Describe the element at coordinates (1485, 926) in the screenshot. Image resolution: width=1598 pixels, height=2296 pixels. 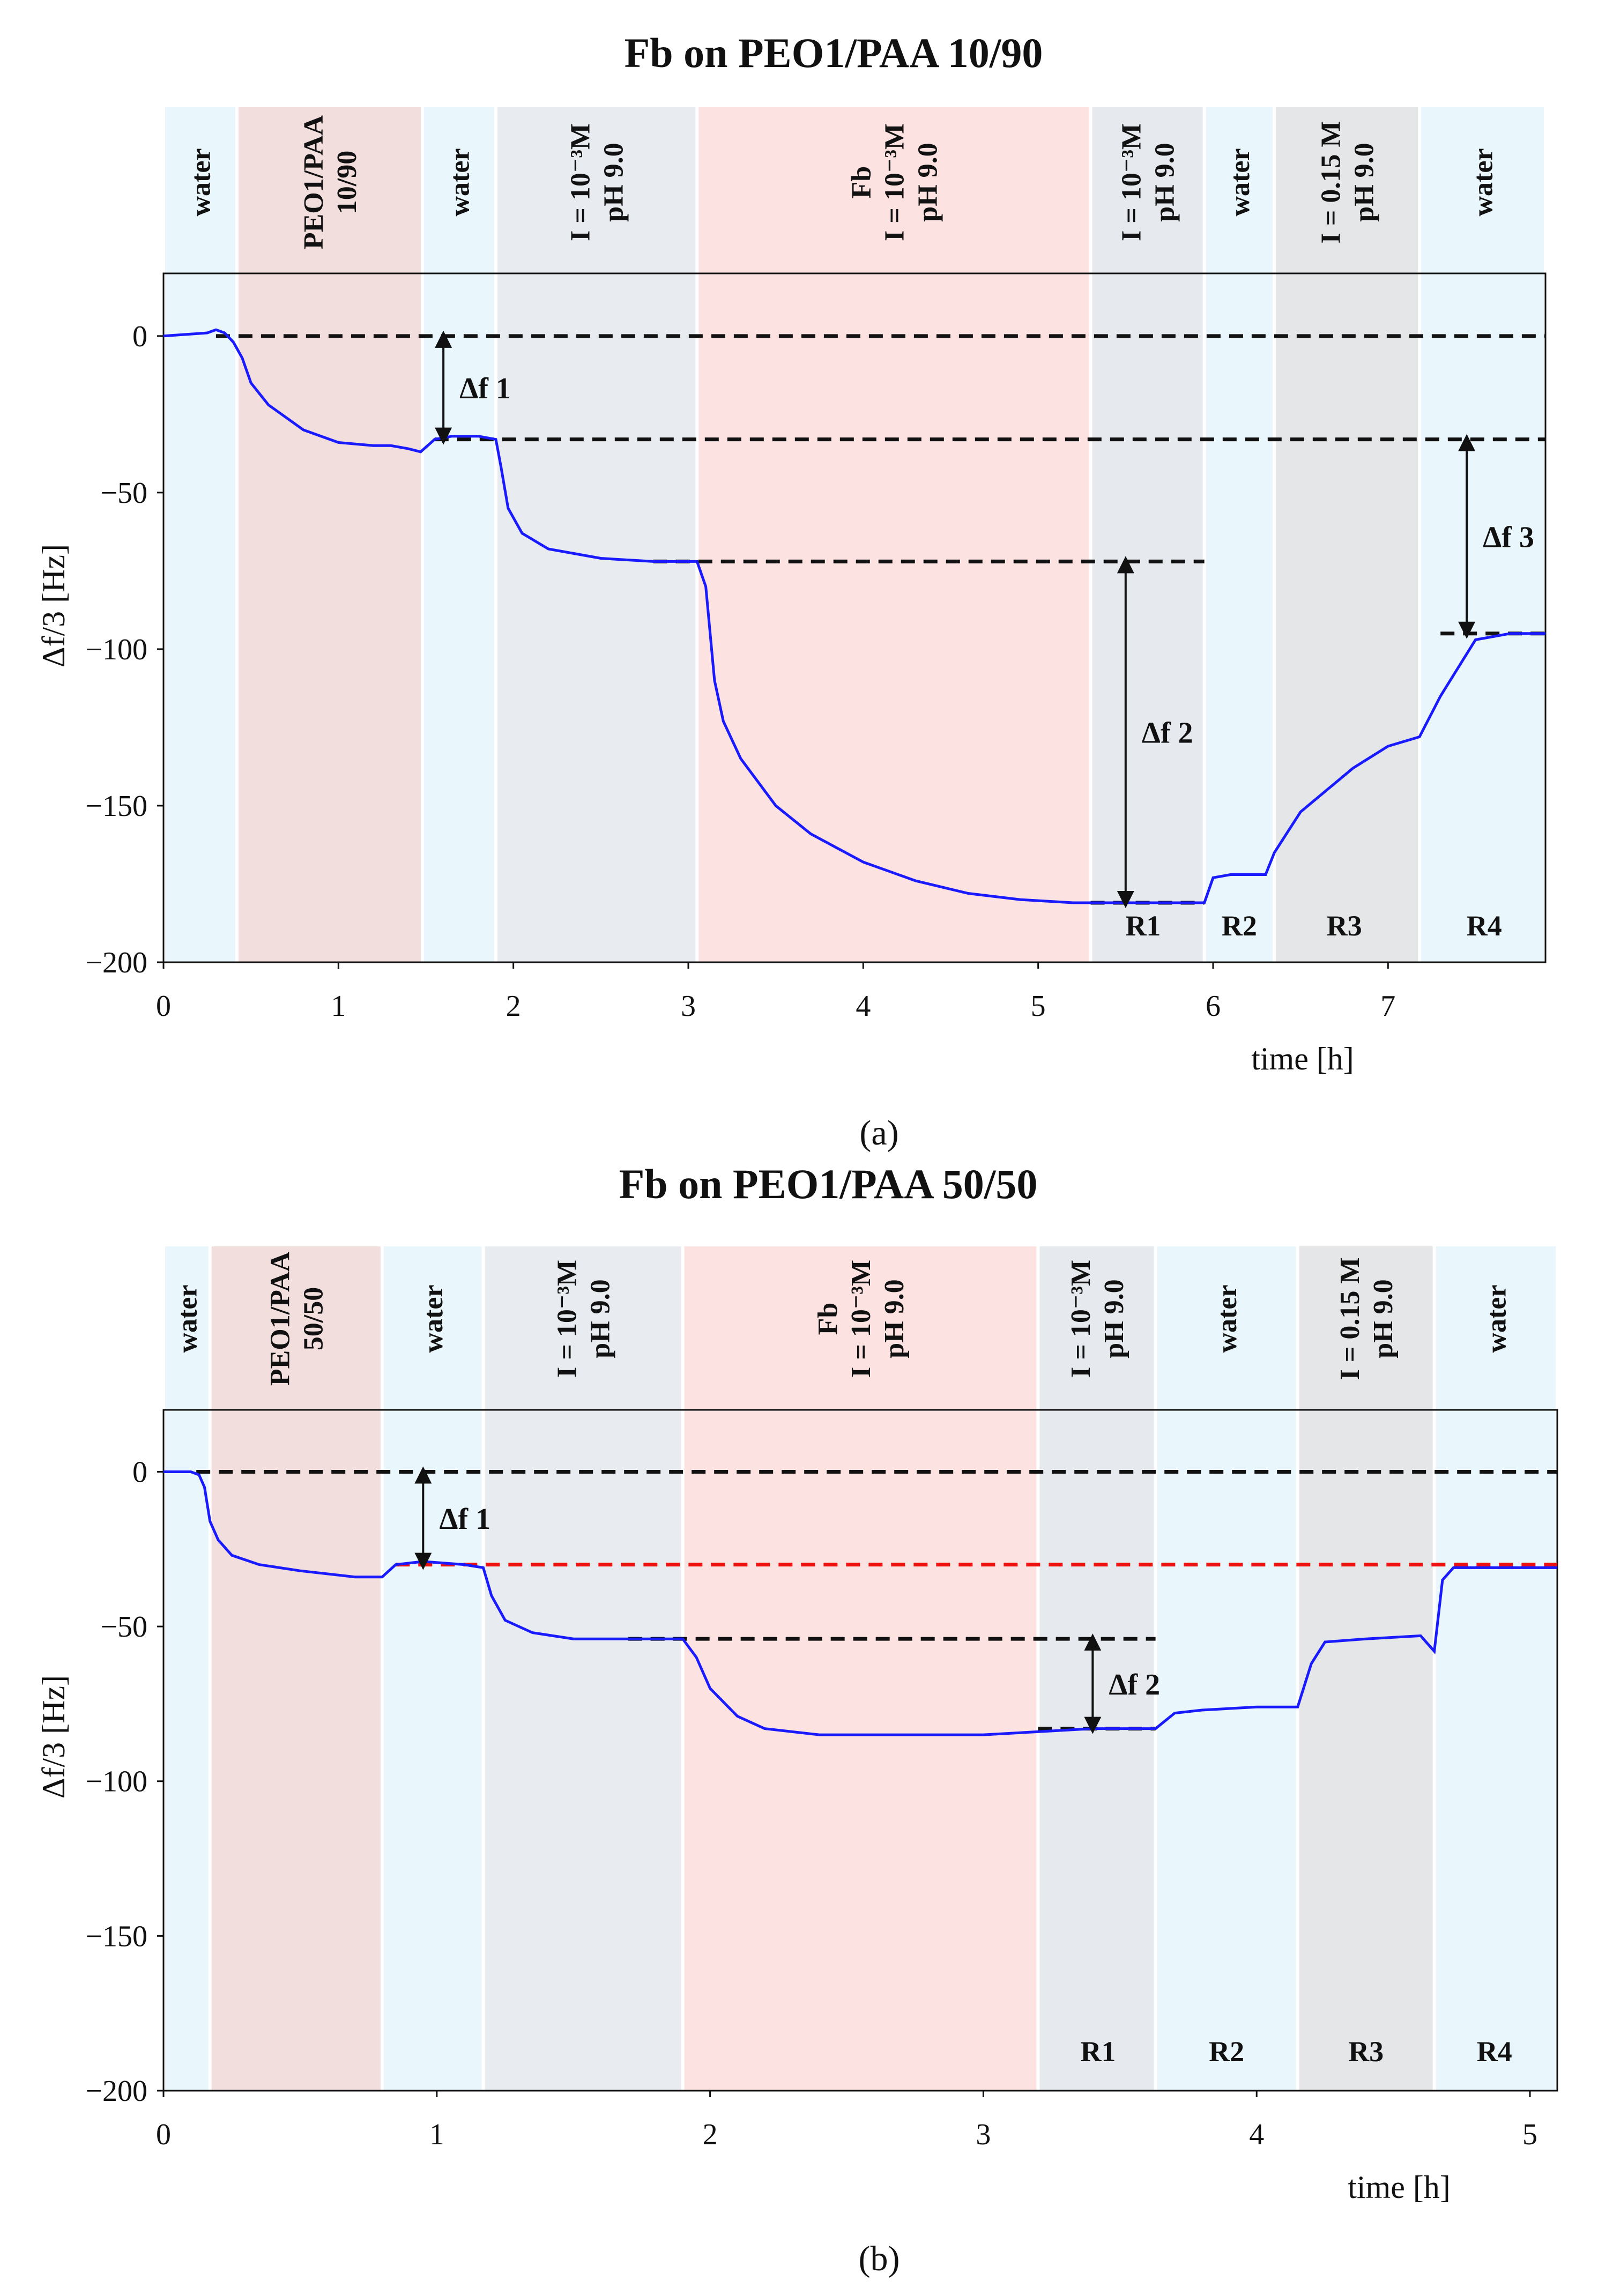
I see `region-label: R4` at that location.